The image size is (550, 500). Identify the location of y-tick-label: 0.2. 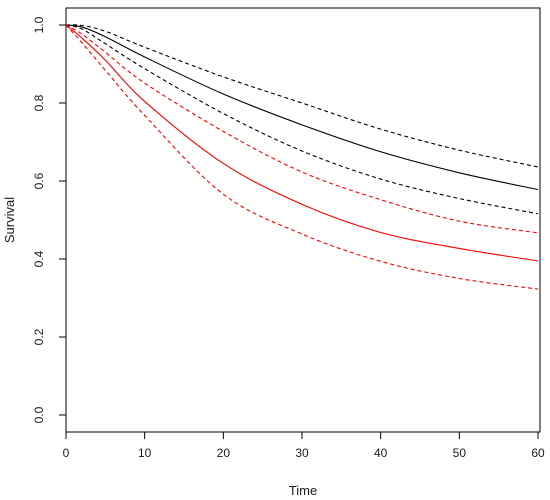
(39, 336).